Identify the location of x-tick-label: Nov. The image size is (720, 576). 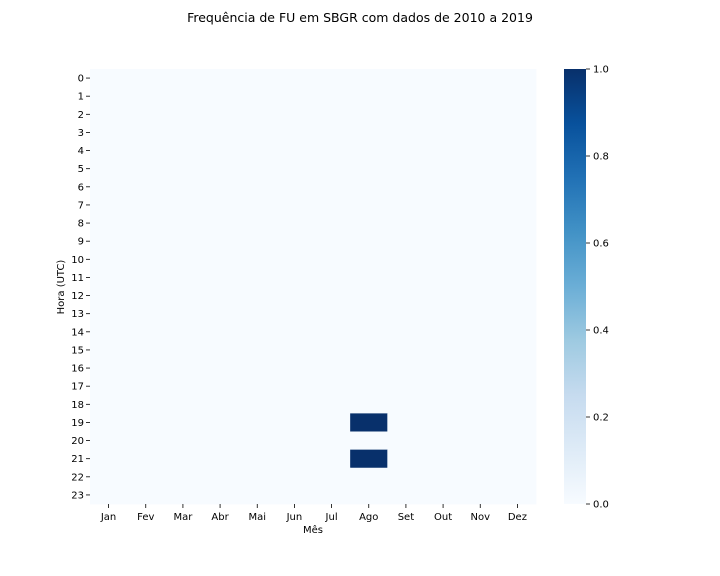
(480, 517).